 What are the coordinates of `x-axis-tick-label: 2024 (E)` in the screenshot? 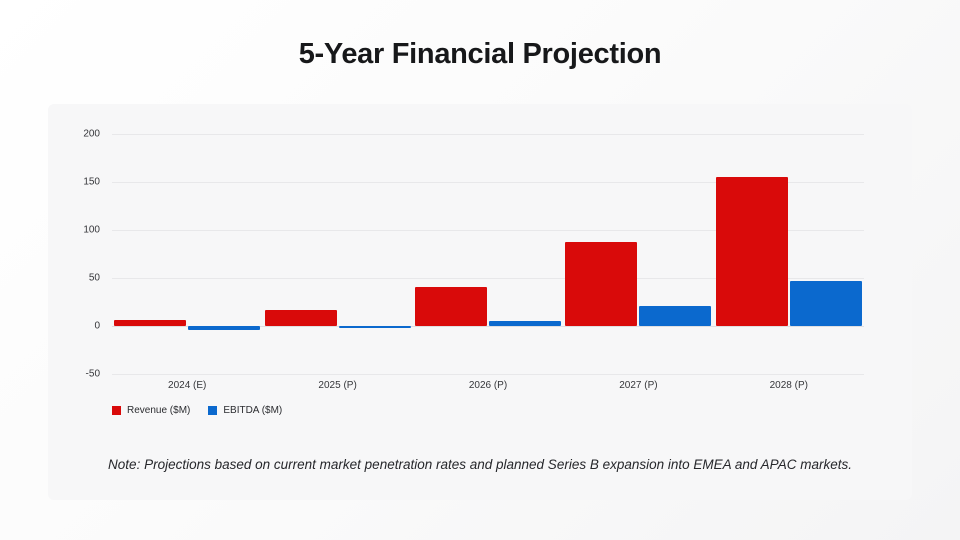 It's located at (187, 385).